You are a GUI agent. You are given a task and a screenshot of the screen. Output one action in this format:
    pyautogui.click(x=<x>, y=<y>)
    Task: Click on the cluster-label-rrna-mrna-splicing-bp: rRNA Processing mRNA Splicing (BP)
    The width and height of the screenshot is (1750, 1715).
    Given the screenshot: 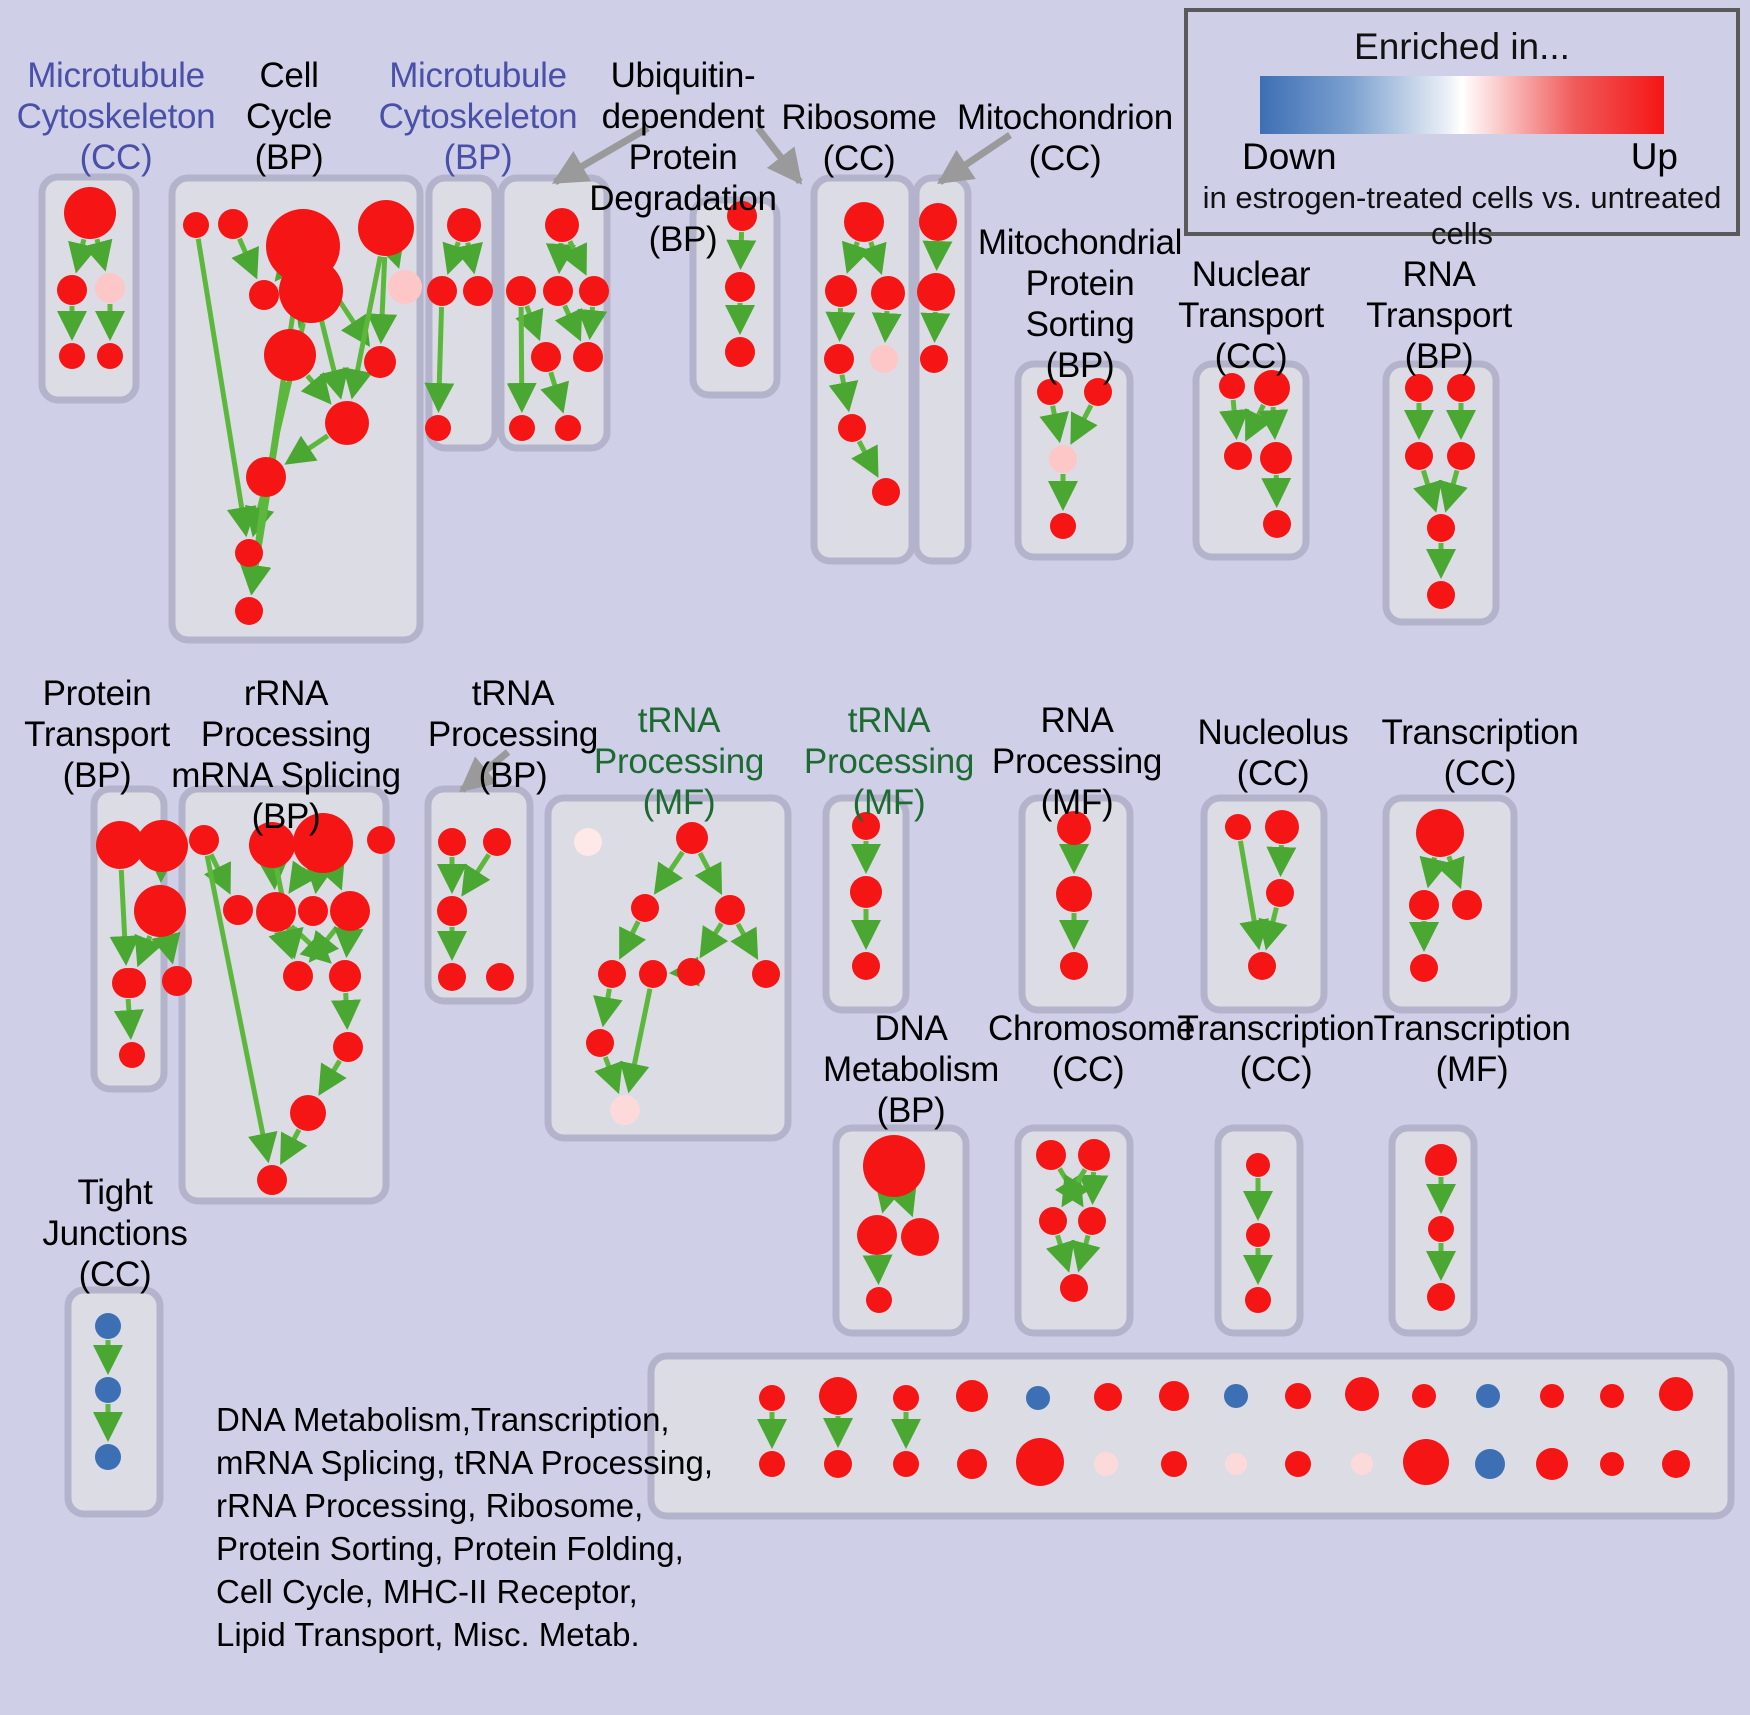 What is the action you would take?
    pyautogui.click(x=286, y=755)
    